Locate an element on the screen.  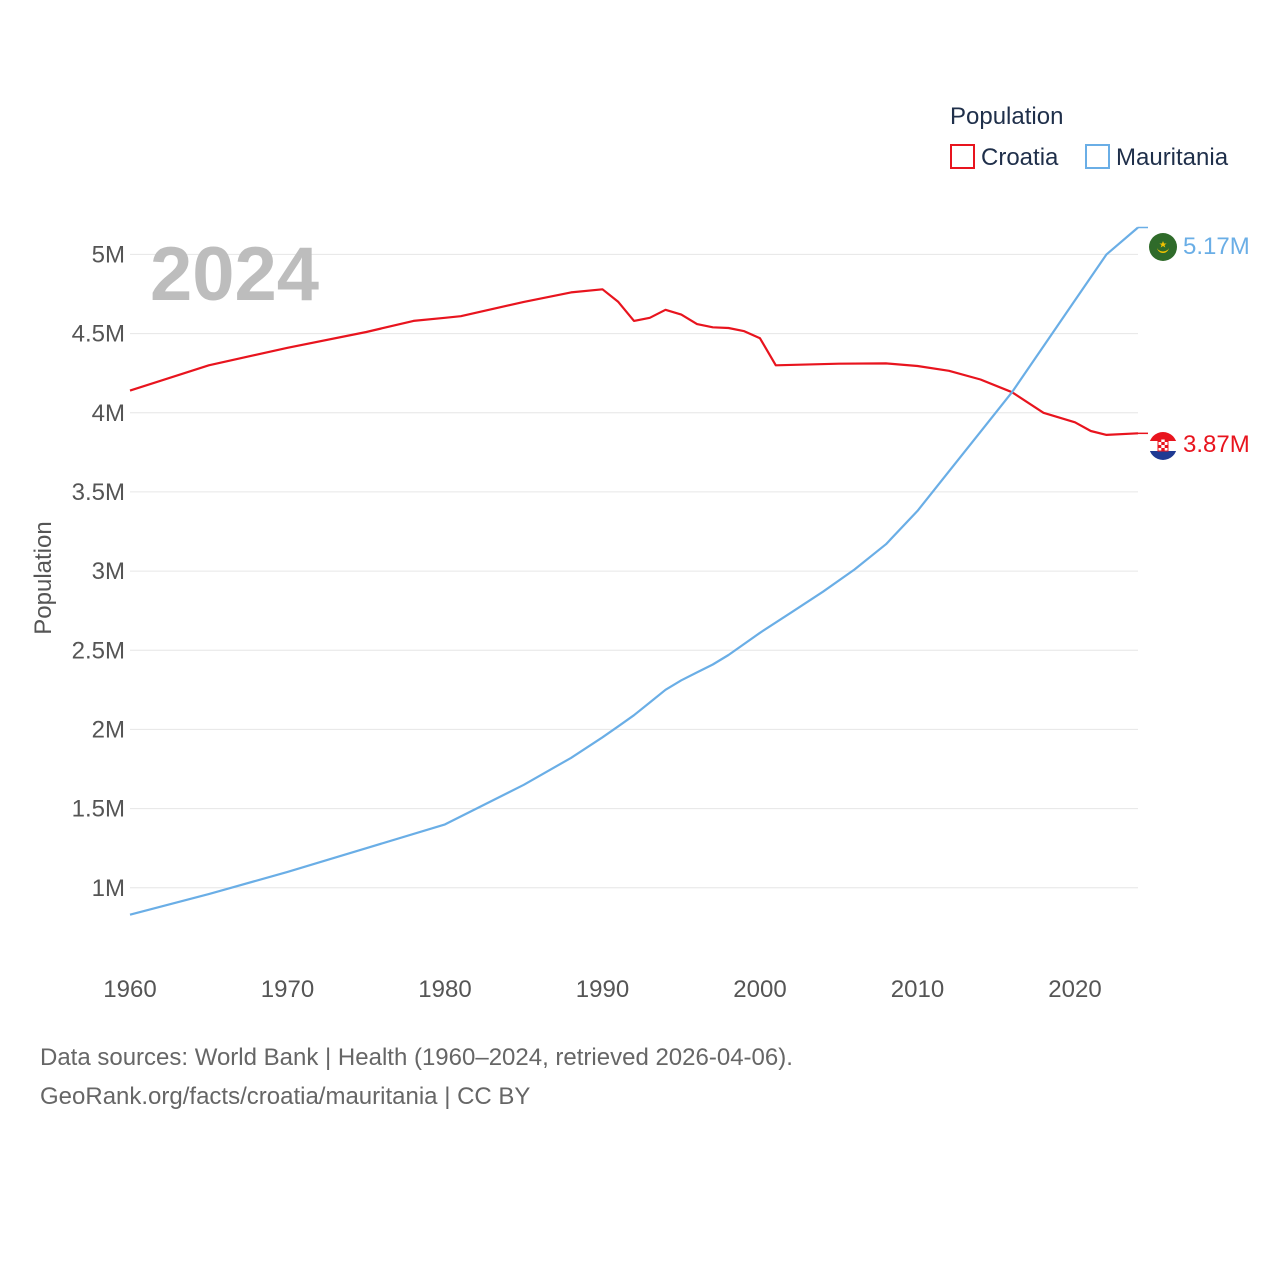
y-tick-label: 5M is located at coordinates (108, 254).